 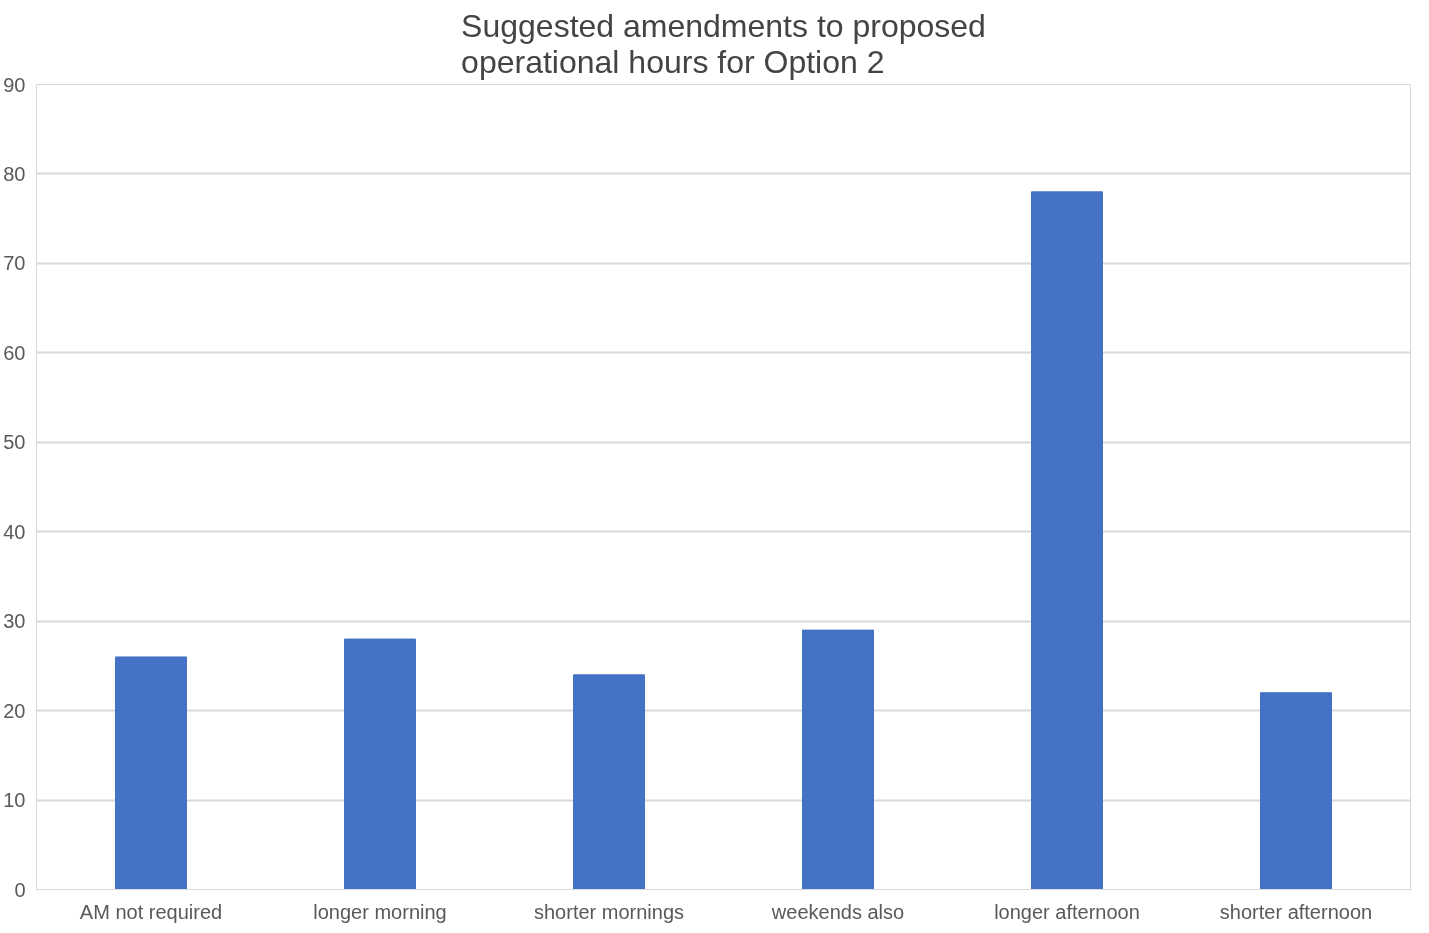 What do you see at coordinates (151, 911) in the screenshot?
I see `x-tick-label: AM not required` at bounding box center [151, 911].